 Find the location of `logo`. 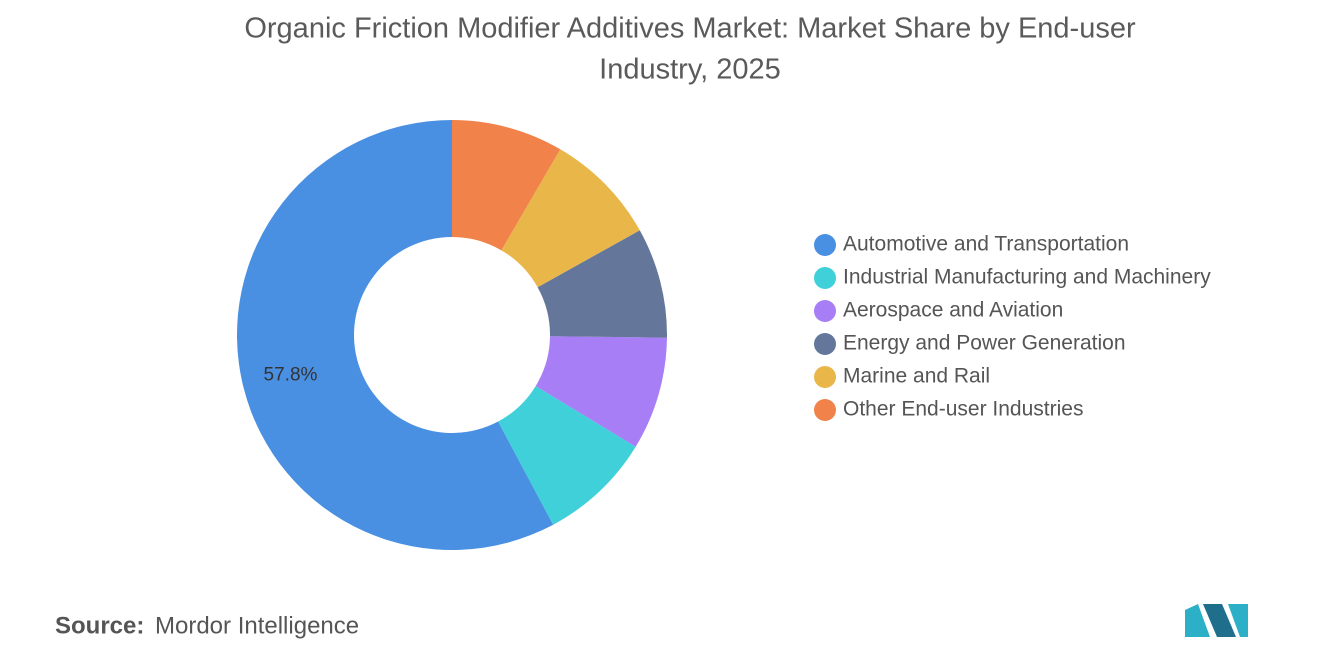

logo is located at coordinates (1216, 620).